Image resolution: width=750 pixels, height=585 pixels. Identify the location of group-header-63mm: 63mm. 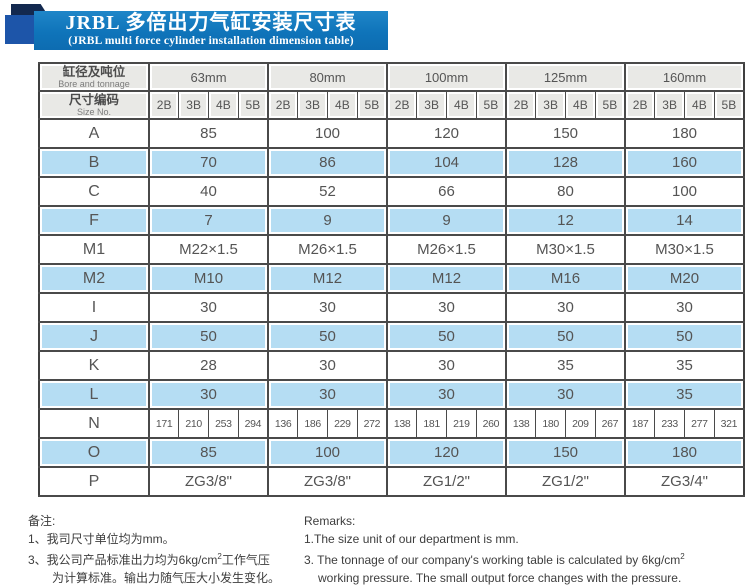
(208, 77).